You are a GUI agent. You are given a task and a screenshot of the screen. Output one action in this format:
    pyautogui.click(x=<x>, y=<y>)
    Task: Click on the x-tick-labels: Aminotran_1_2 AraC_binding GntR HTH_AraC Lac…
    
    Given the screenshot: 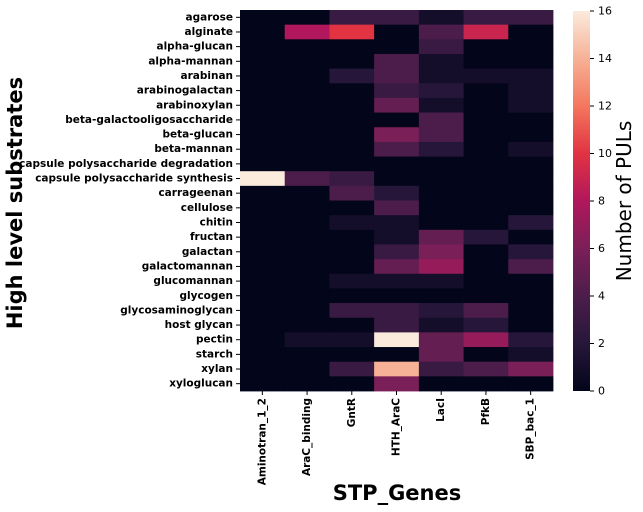 What is the action you would take?
    pyautogui.click(x=396, y=442)
    